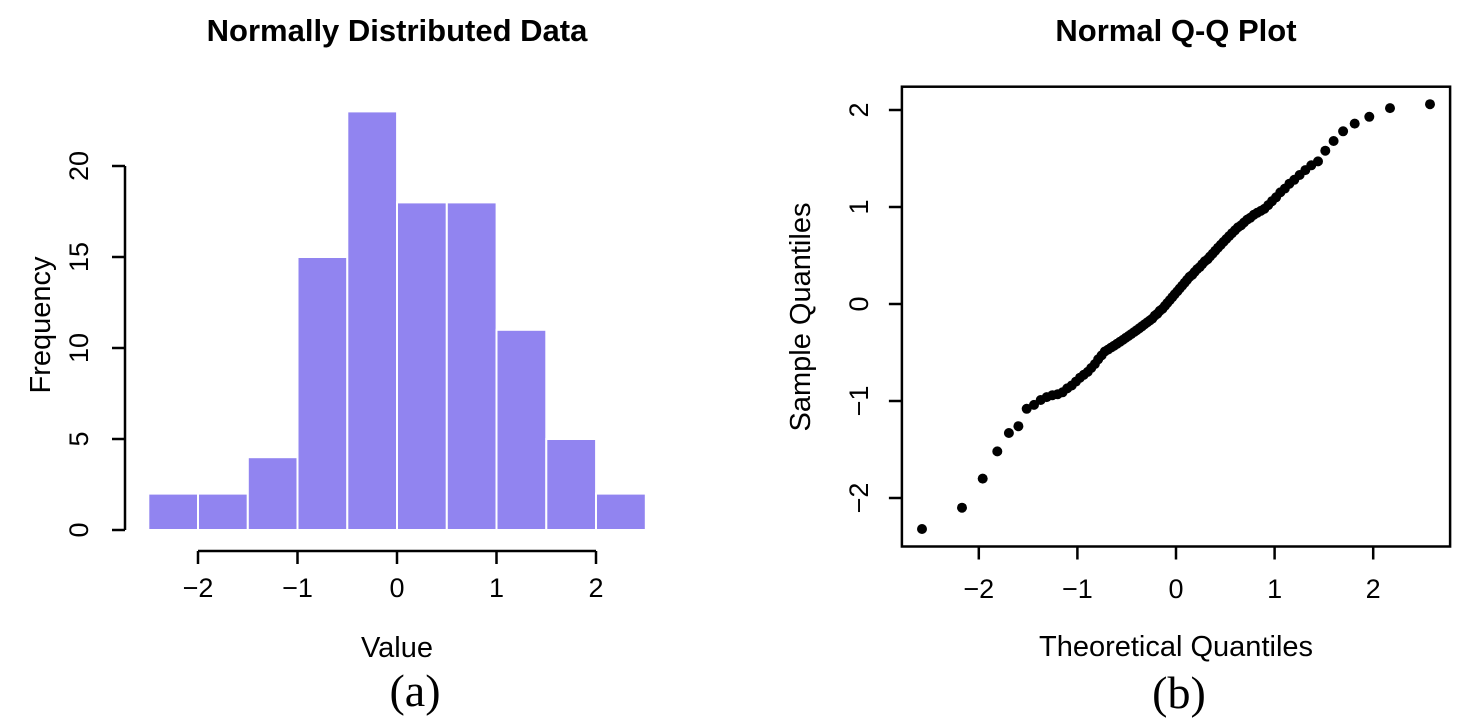  I want to click on y-tick-label: 5, so click(79, 438).